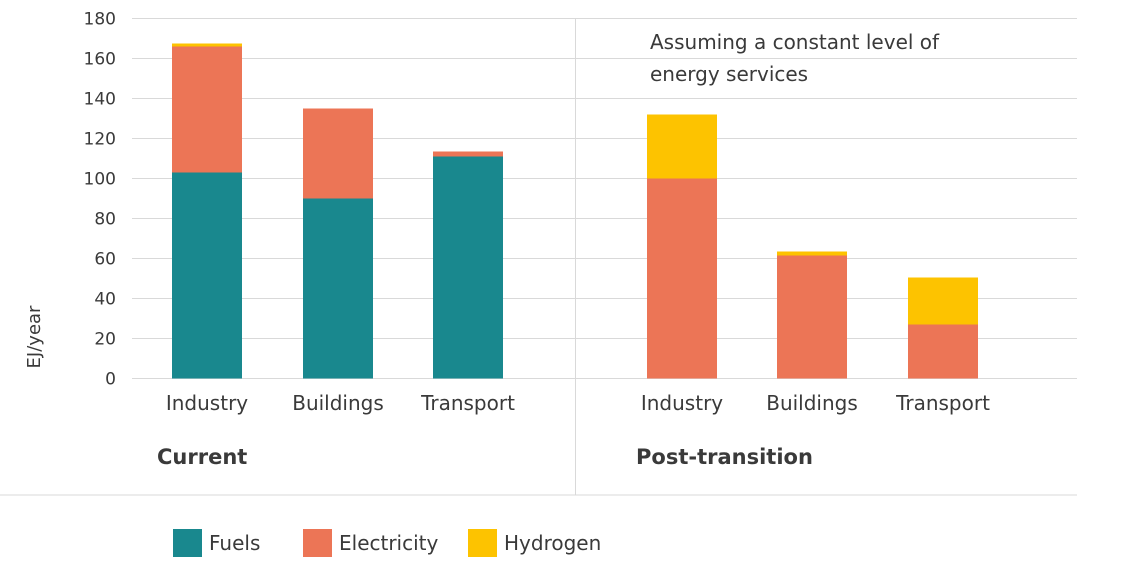 The height and width of the screenshot is (571, 1134). What do you see at coordinates (100, 140) in the screenshot?
I see `y-tick-label: 120` at bounding box center [100, 140].